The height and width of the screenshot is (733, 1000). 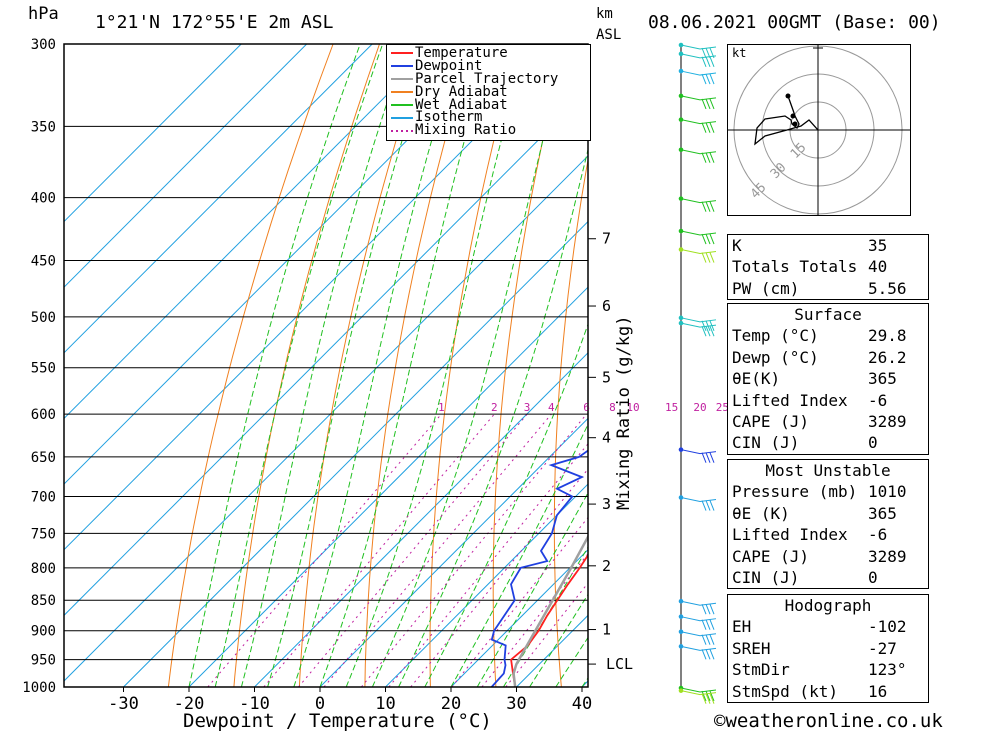 I want to click on mixing-ratio-label: 8, so click(x=612, y=407).